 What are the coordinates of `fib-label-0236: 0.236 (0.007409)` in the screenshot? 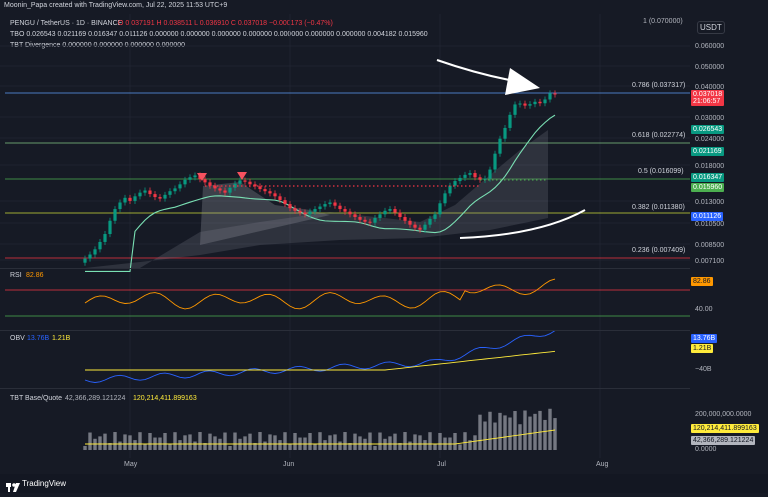 It's located at (659, 250).